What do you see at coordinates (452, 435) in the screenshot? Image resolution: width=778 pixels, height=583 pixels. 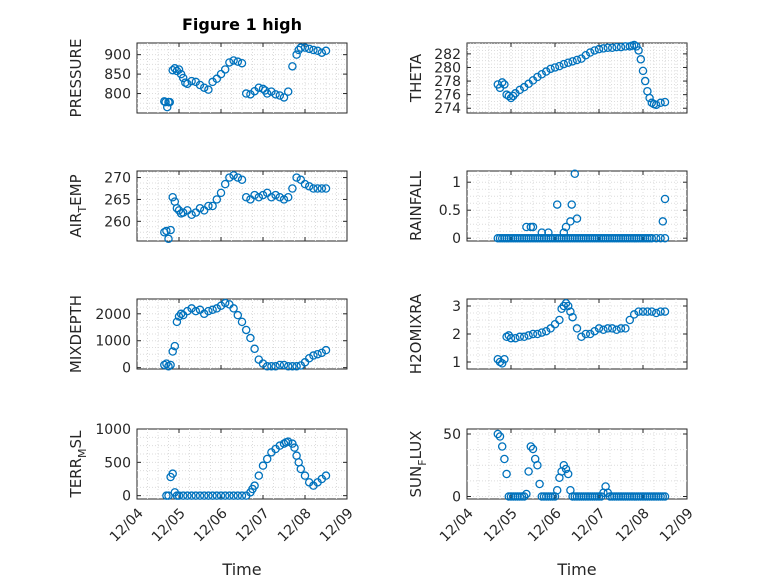 I see `y-tick-label: 50` at bounding box center [452, 435].